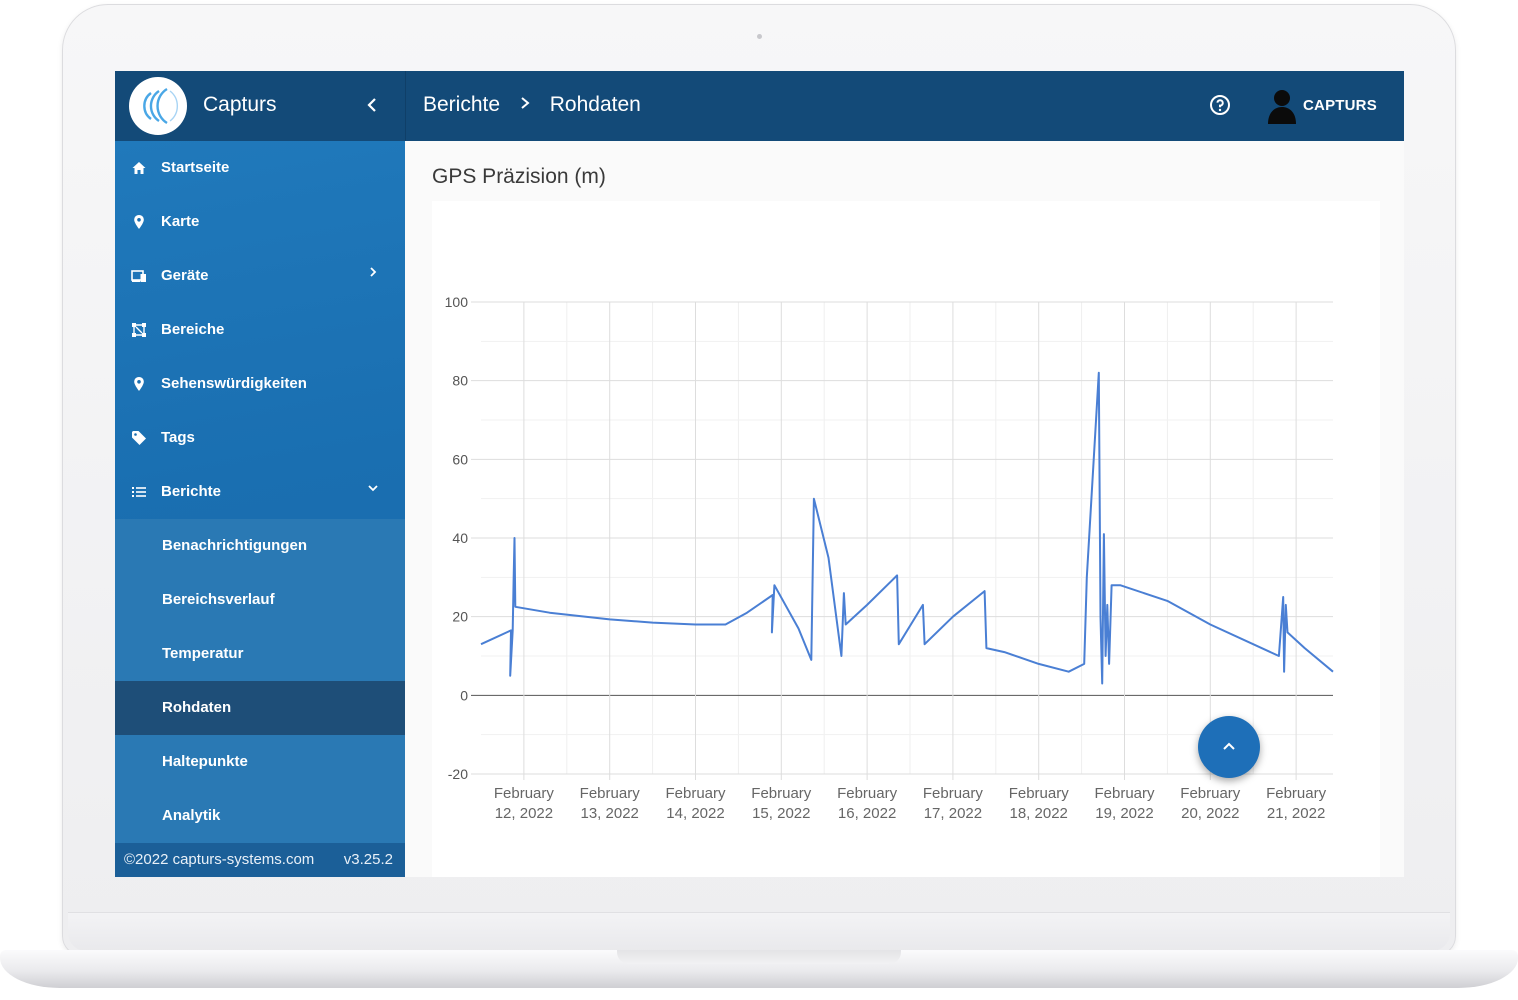 Image resolution: width=1518 pixels, height=1000 pixels. Describe the element at coordinates (781, 803) in the screenshot. I see `x-tick-label: February 15, 2022` at that location.